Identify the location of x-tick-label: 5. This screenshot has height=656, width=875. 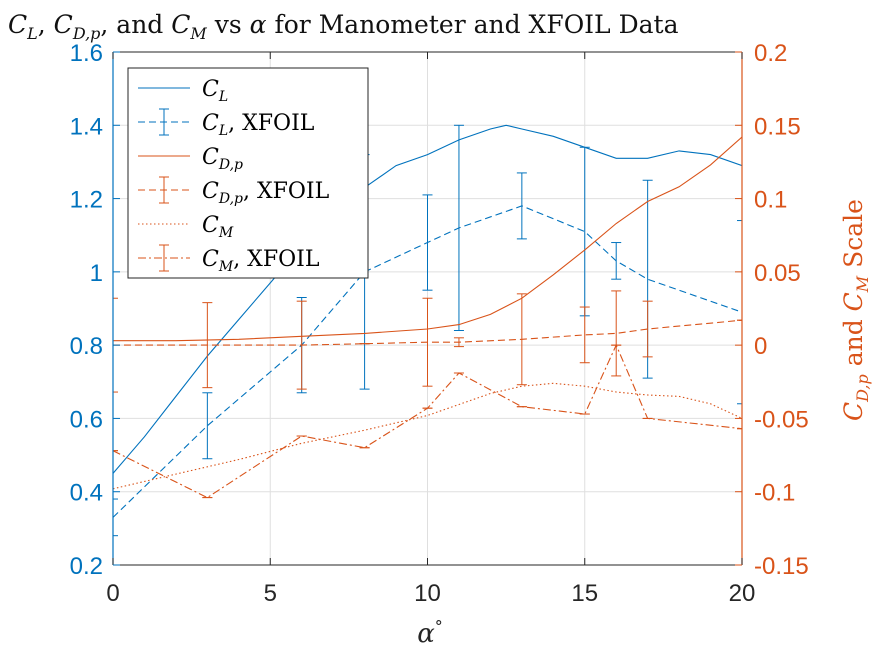
(270, 593).